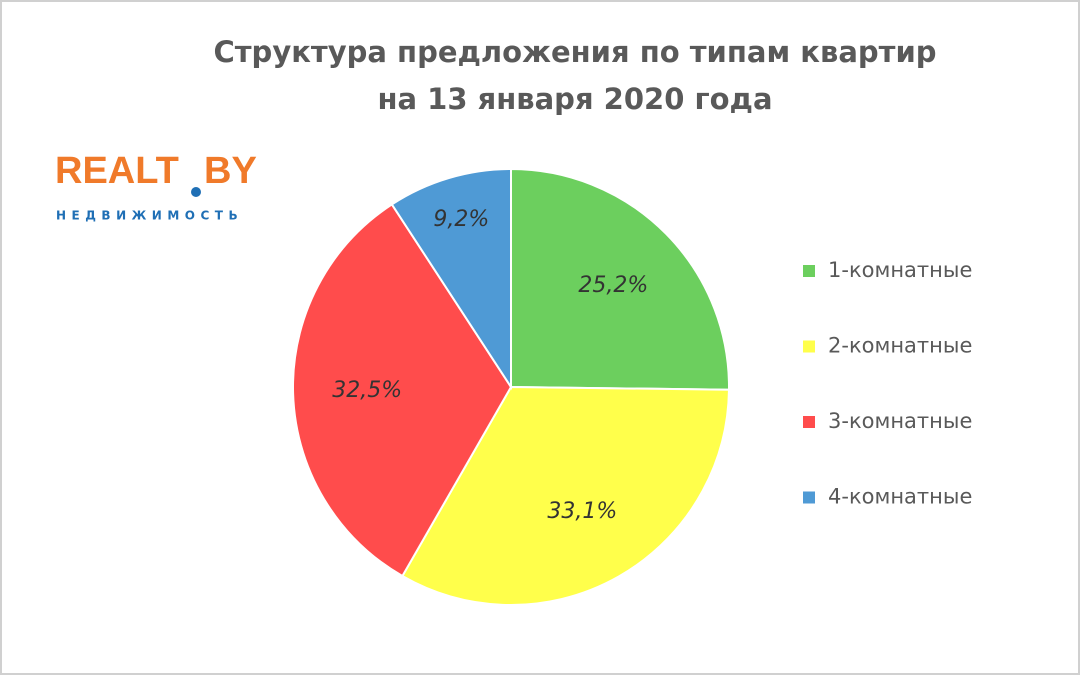 Image resolution: width=1080 pixels, height=675 pixels. I want to click on logo-suffix: BY, so click(230, 171).